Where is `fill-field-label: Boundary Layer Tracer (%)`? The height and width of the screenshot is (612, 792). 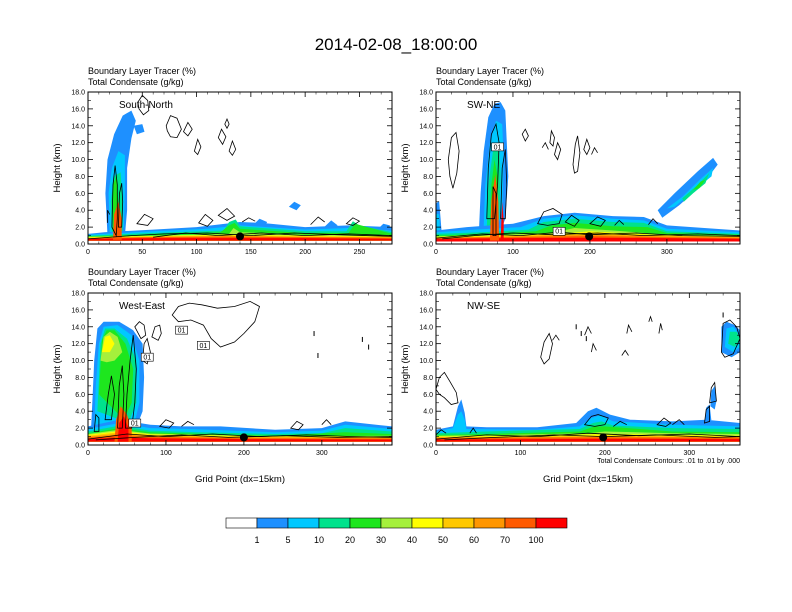 fill-field-label: Boundary Layer Tracer (%) is located at coordinates (490, 71).